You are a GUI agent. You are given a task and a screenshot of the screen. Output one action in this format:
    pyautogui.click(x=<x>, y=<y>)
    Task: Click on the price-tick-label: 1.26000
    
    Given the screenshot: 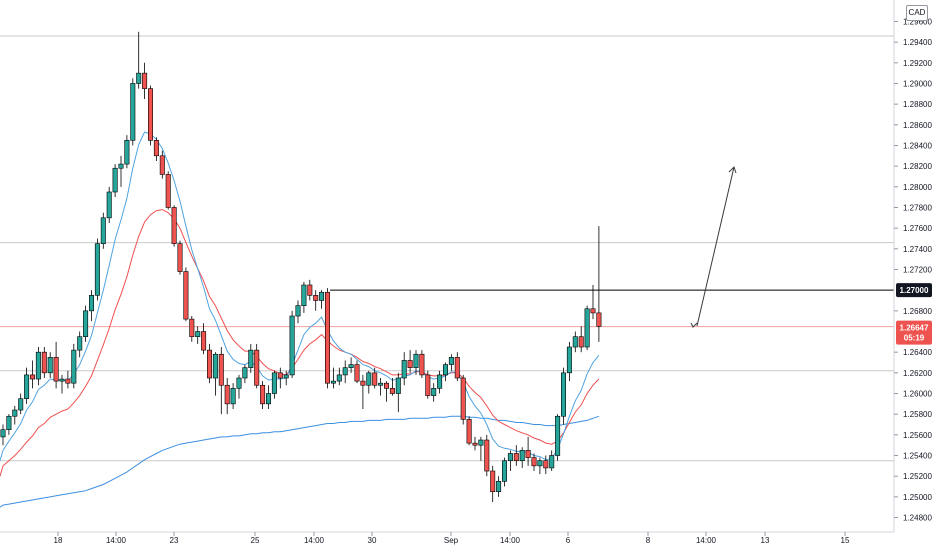 What is the action you would take?
    pyautogui.click(x=917, y=394)
    